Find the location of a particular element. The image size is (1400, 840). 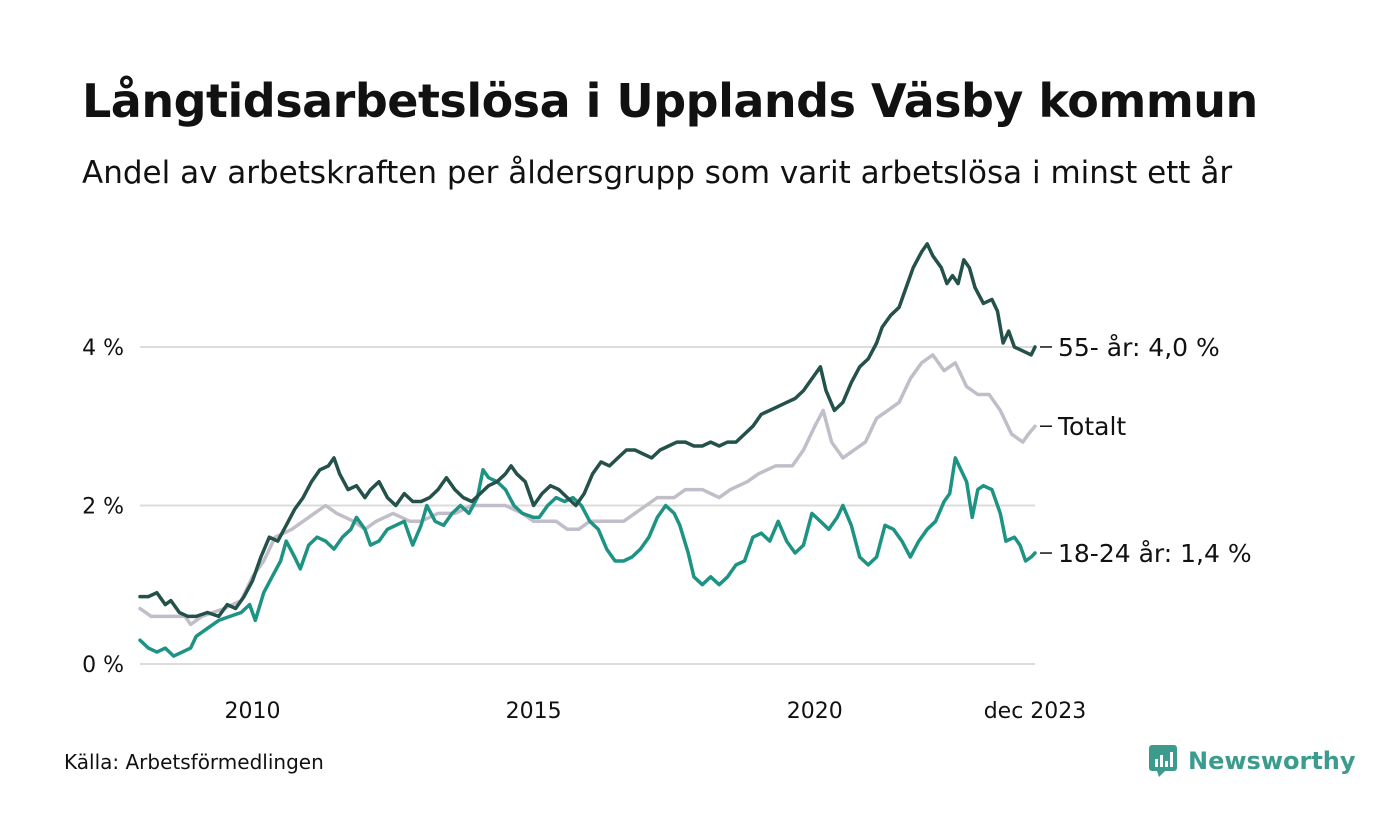

y-tick-label: 2 % is located at coordinates (103, 506).